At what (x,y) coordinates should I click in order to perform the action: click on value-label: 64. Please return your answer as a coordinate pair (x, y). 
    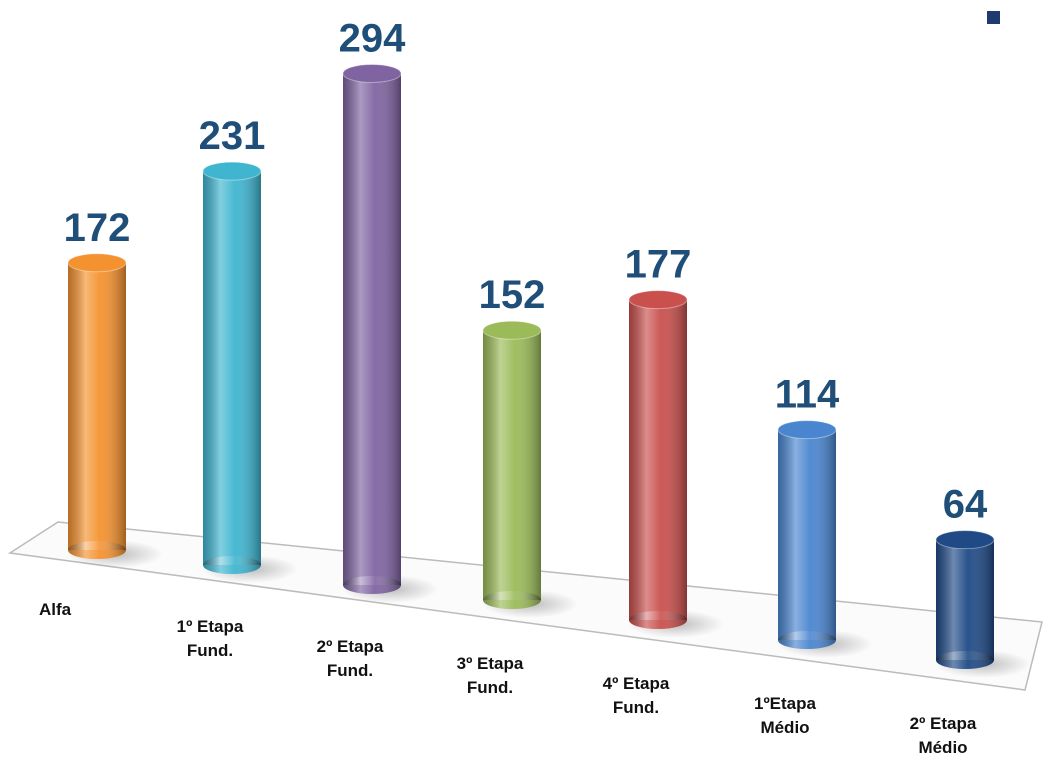
    Looking at the image, I should click on (965, 505).